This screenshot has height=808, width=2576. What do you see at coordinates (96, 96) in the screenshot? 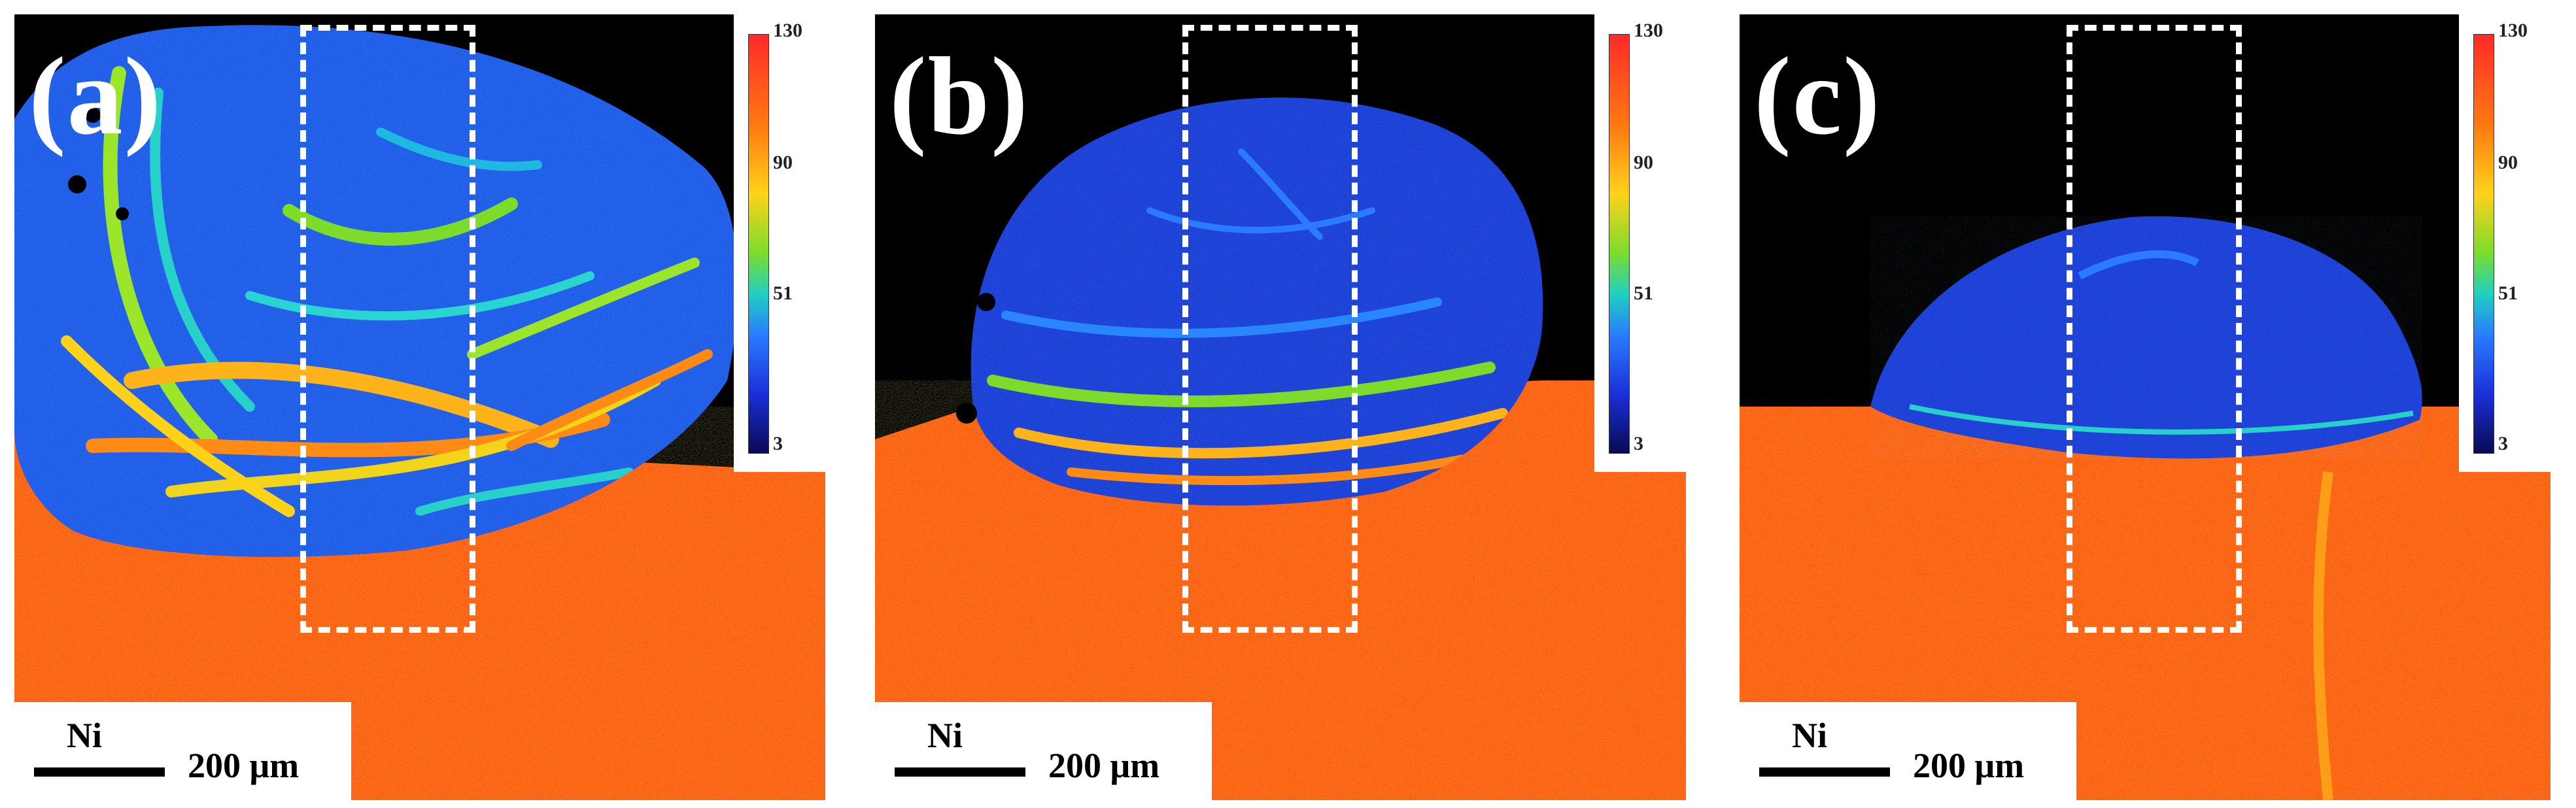
I see `panel-label: (a)` at bounding box center [96, 96].